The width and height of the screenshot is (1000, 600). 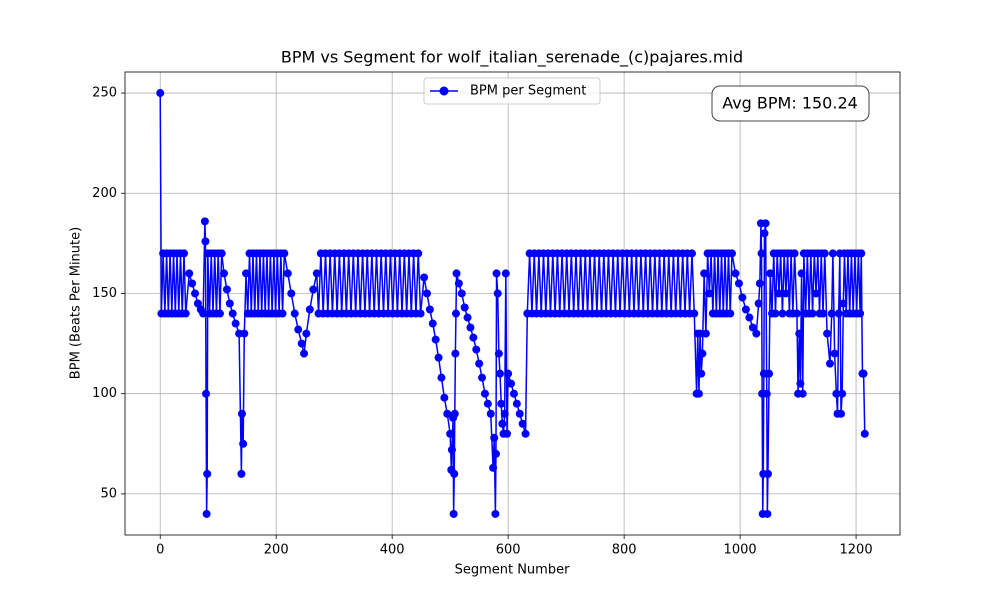 What do you see at coordinates (624, 550) in the screenshot?
I see `x-tick-label: 800` at bounding box center [624, 550].